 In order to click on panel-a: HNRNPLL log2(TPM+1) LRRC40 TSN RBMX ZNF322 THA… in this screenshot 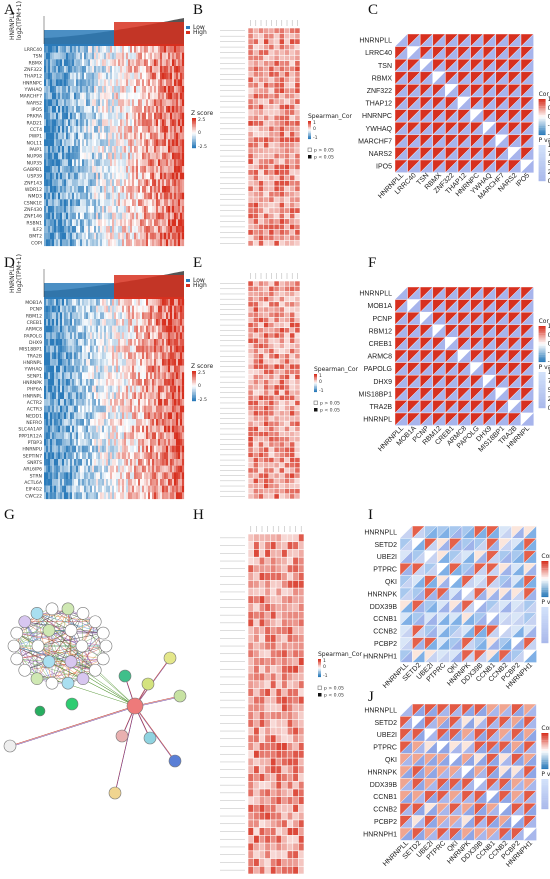, I will do `click(95, 126)`.